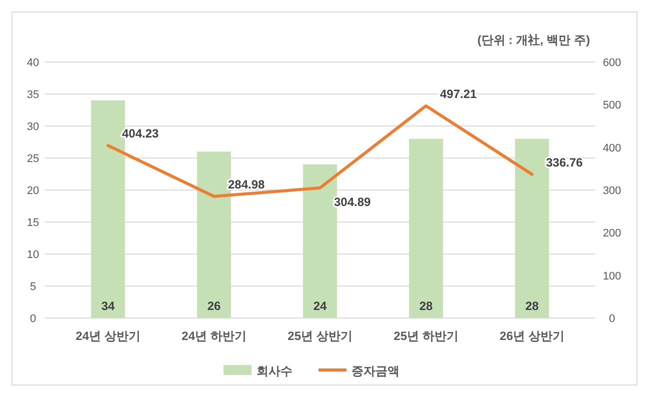 This screenshot has height=393, width=647. I want to click on y2-tick-label: 400, so click(612, 148).